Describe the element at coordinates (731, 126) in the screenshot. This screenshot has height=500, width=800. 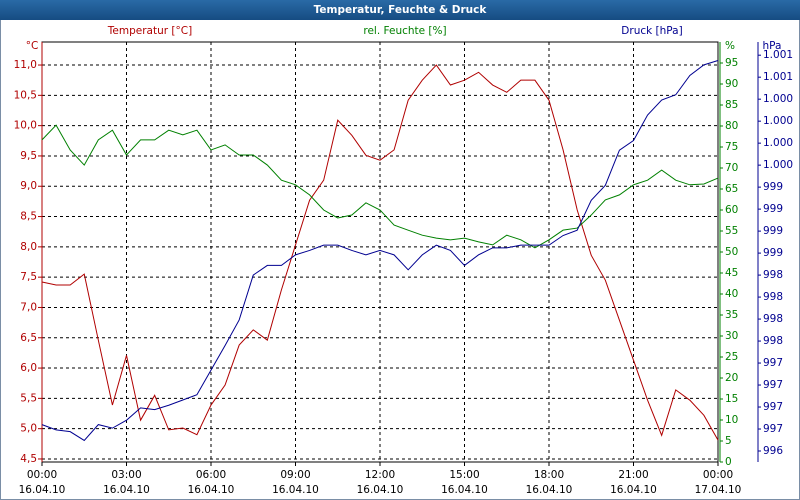
I see `y2-tick-label: 80` at that location.